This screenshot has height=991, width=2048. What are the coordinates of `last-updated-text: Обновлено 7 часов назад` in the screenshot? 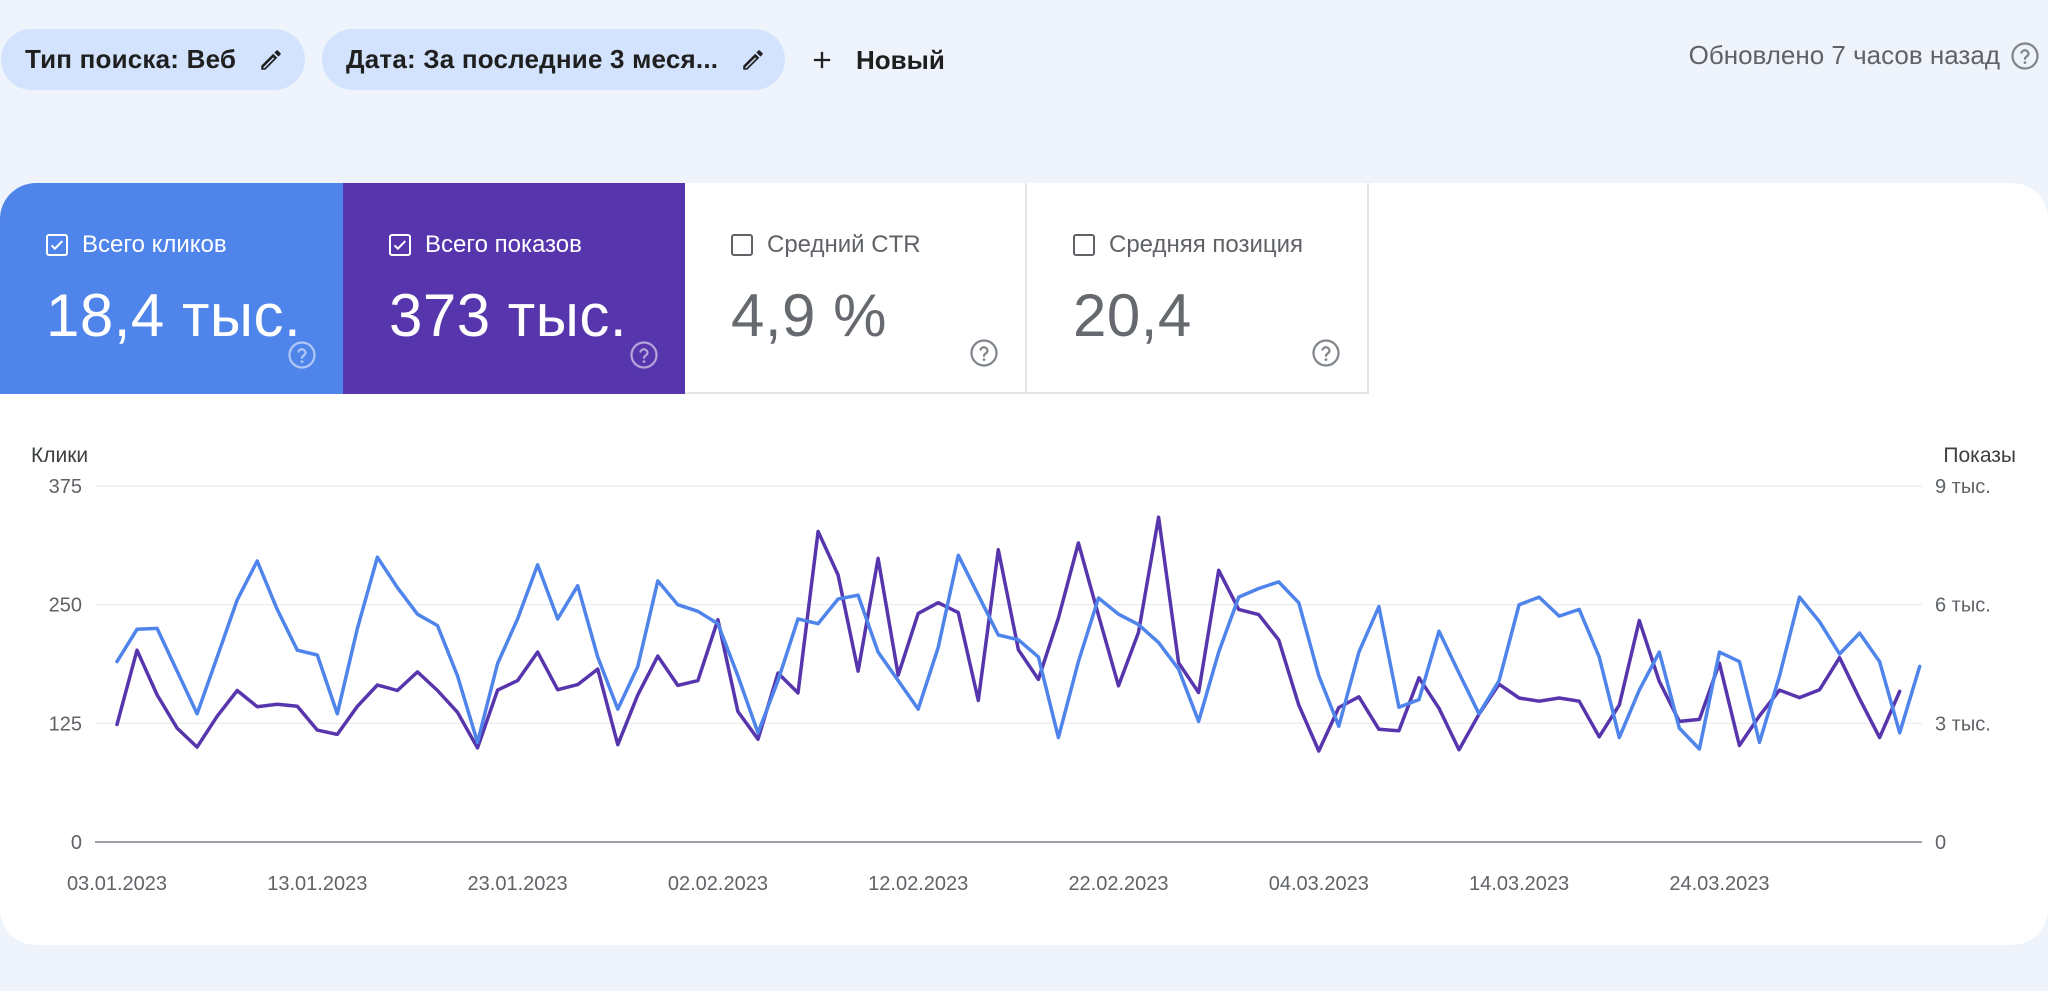 It's located at (1844, 55).